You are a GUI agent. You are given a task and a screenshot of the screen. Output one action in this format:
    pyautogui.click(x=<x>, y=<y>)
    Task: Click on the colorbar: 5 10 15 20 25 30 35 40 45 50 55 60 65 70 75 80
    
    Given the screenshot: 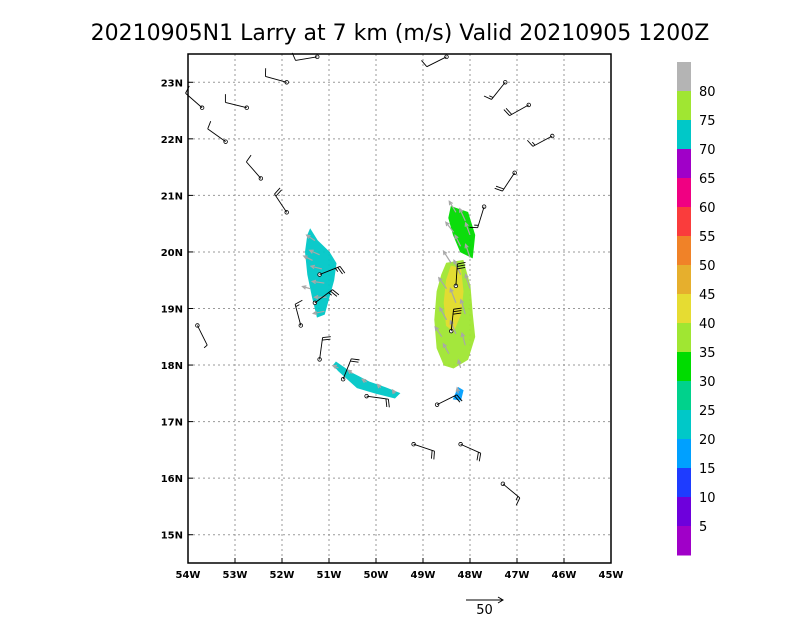 What is the action you would take?
    pyautogui.click(x=696, y=309)
    